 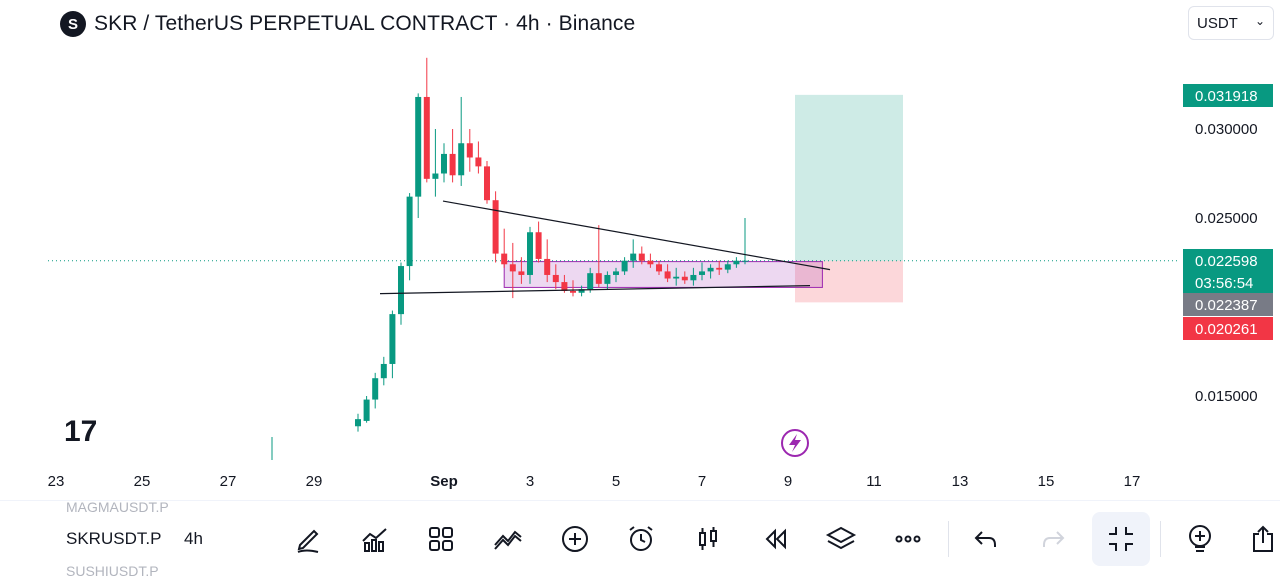 I want to click on compare-icon, so click(x=508, y=539).